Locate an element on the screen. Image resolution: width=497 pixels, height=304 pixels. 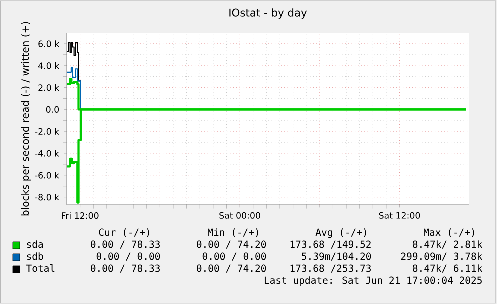
y-axis-title: blocks per second read (-) / written (+) is located at coordinates (26, 119).